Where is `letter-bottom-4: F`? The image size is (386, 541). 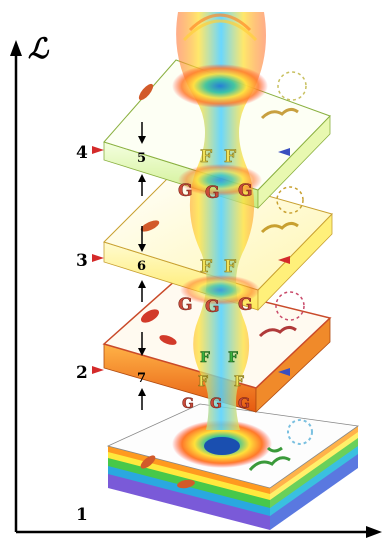
letter-bottom-4: F is located at coordinates (239, 382).